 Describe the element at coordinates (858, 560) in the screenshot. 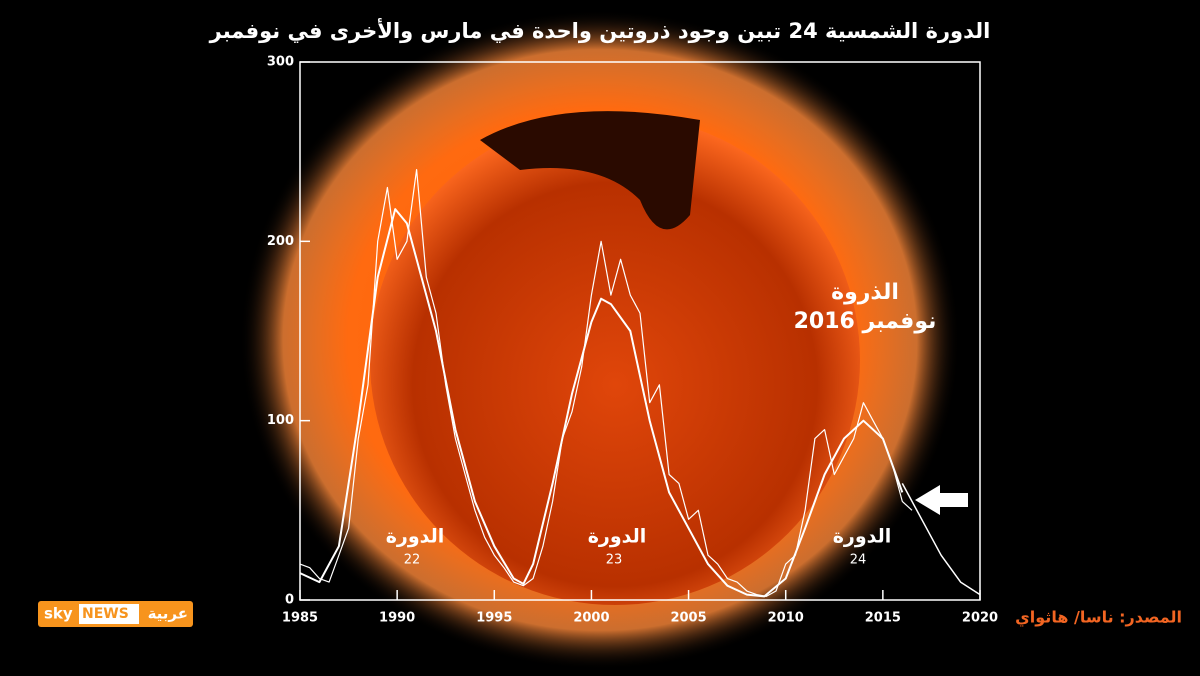

I see `cycle-number: 24` at that location.